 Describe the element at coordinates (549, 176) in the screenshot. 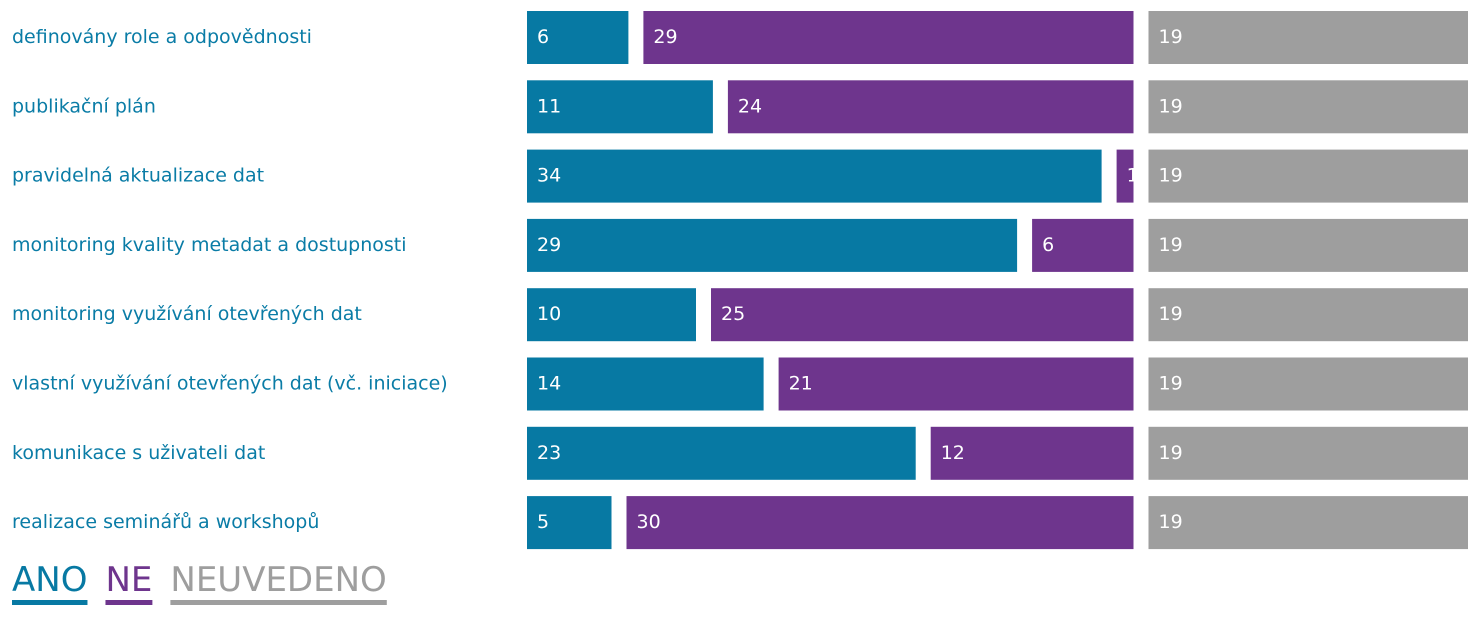

I see `value-label-ano: 34` at that location.